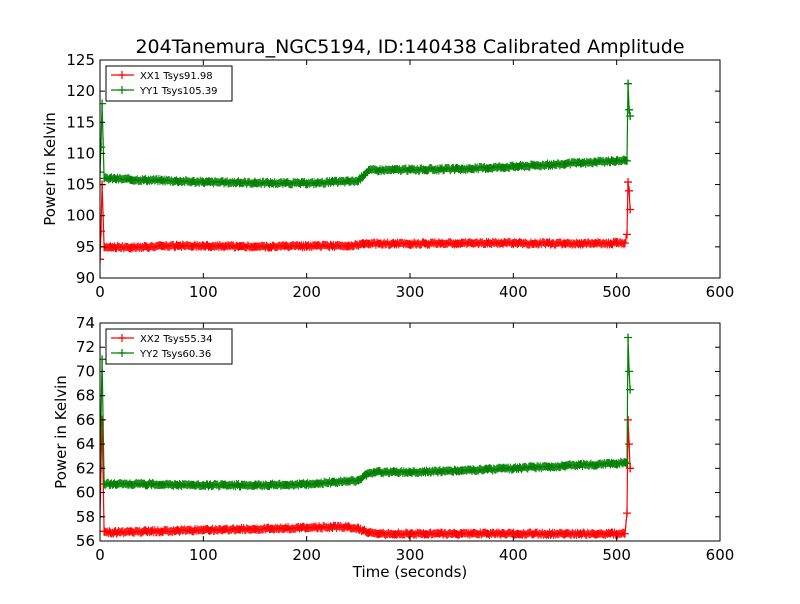 The image size is (800, 604). I want to click on legend-label: YY2 Tsys60.36, so click(175, 354).